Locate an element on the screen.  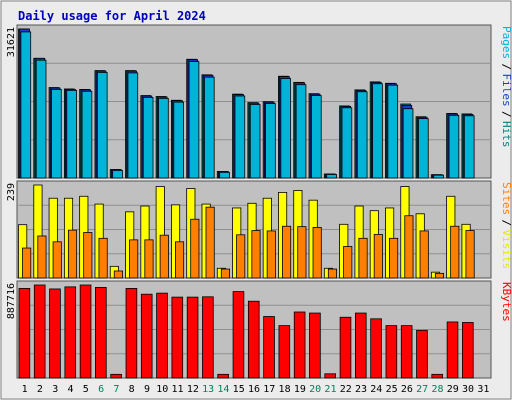
x-tick-day-6: 6 is located at coordinates (101, 389).